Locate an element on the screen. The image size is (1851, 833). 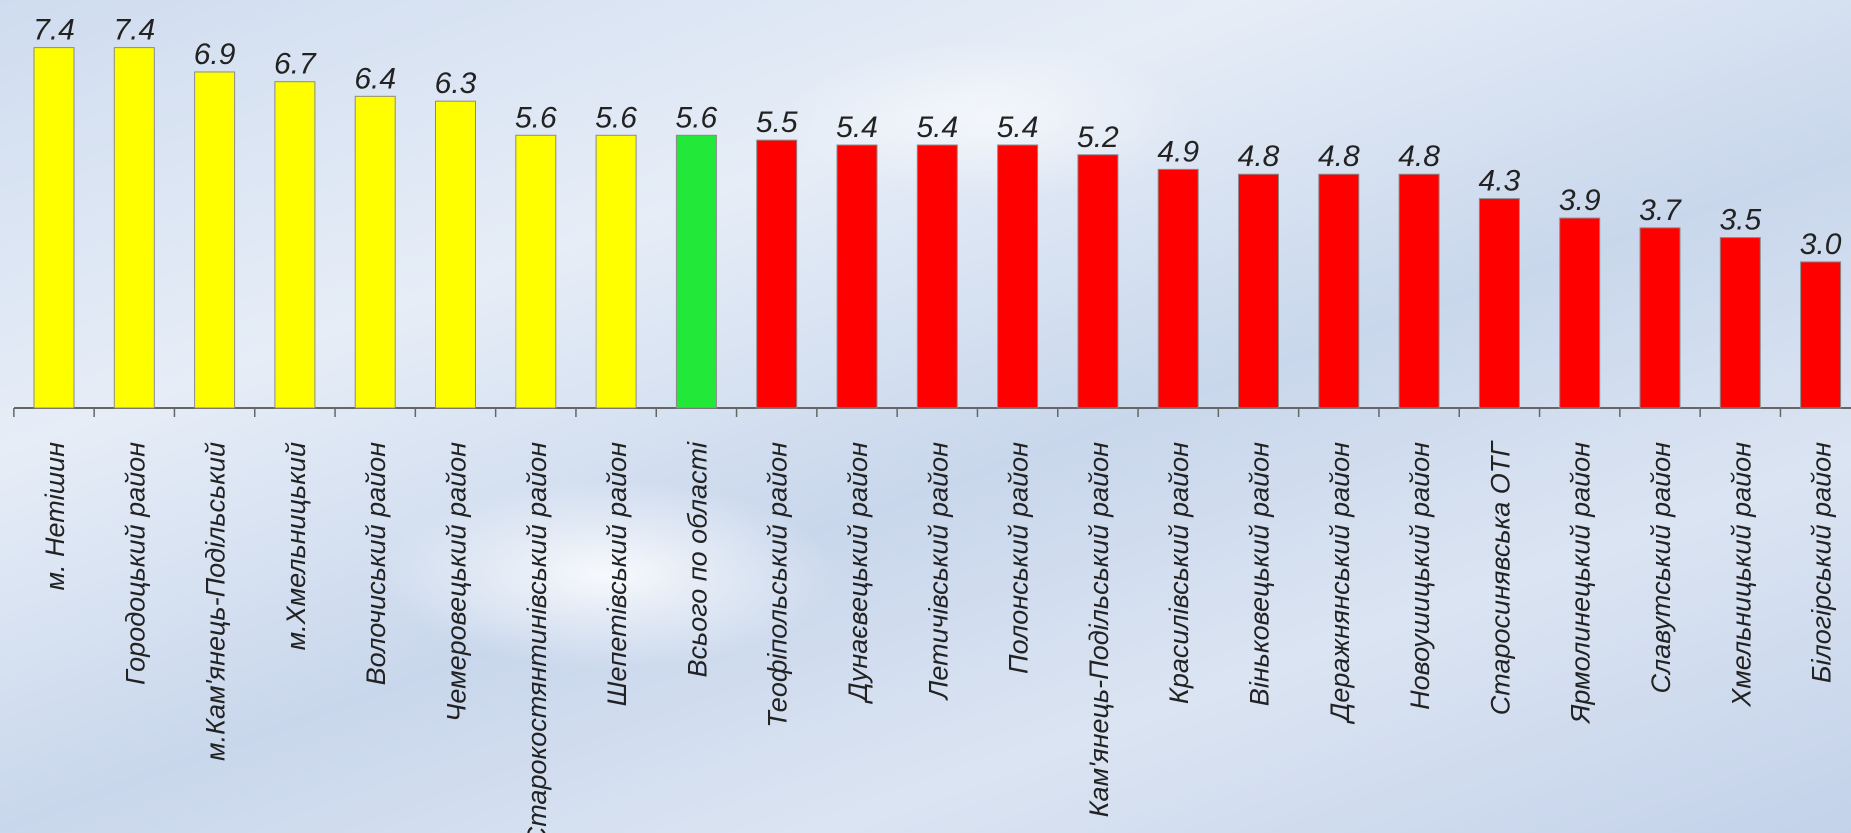
category-label: Старокостянтинівський район is located at coordinates (537, 637).